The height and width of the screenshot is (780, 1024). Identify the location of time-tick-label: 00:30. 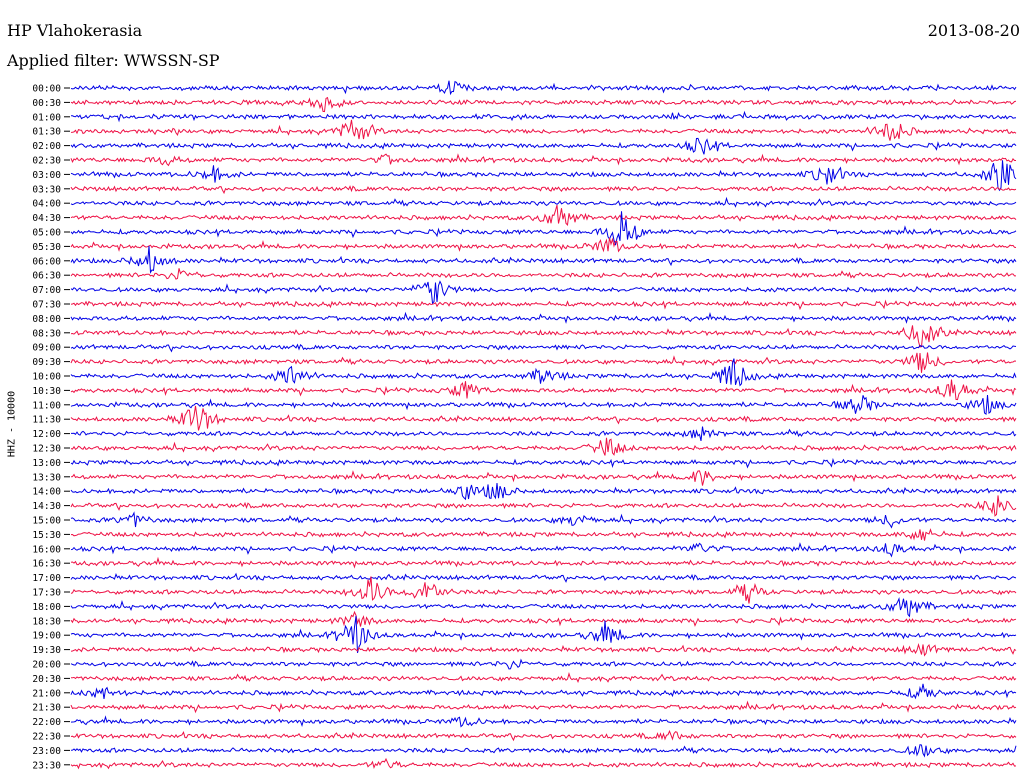
(46, 103).